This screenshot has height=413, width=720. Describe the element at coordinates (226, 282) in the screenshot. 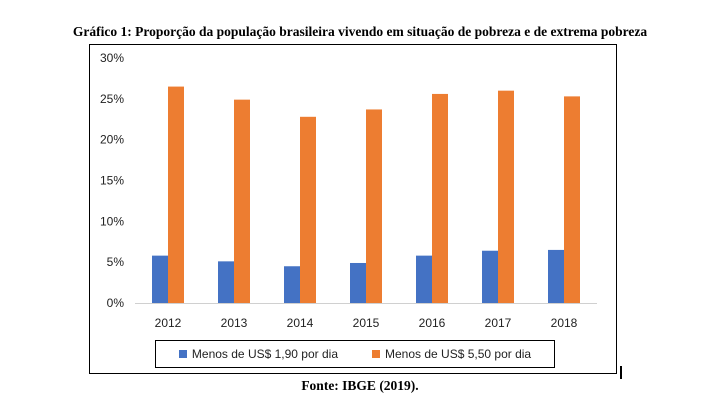

I see `bar-series-1-2013` at that location.